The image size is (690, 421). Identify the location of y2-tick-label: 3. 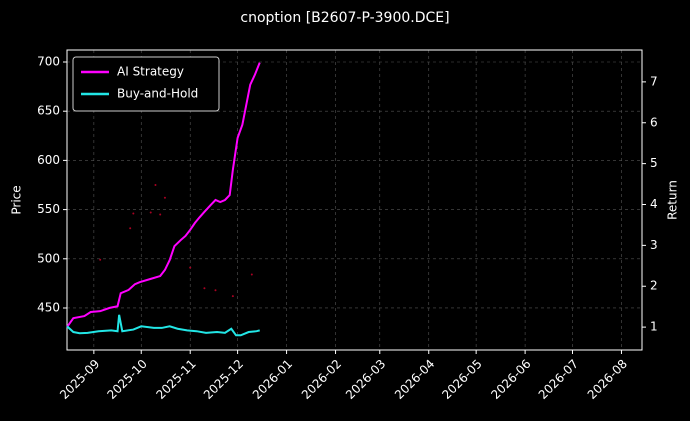
(654, 245).